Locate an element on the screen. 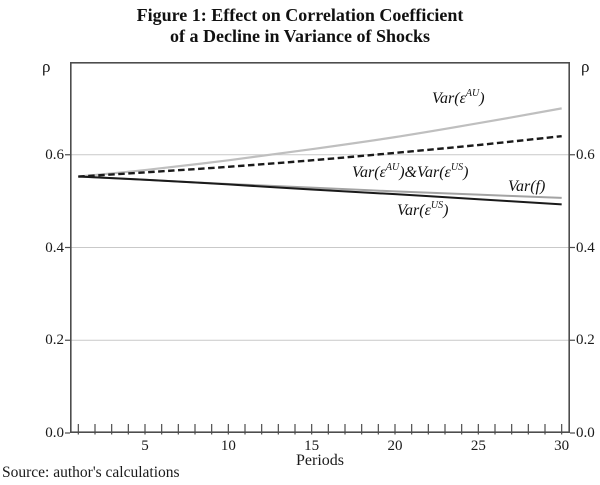 This screenshot has width=600, height=485. series-label-var-f: Var(f) is located at coordinates (527, 186).